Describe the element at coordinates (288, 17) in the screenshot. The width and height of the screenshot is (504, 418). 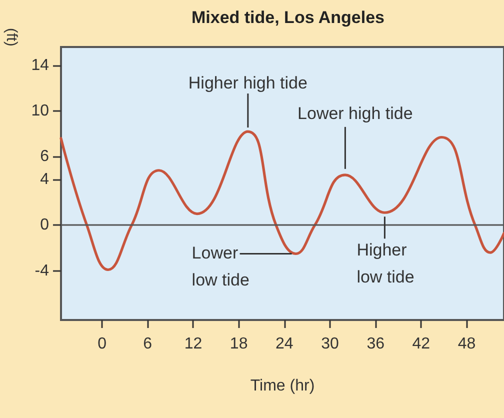
I see `chart-title: Mixed tide, Los Angeles` at that location.